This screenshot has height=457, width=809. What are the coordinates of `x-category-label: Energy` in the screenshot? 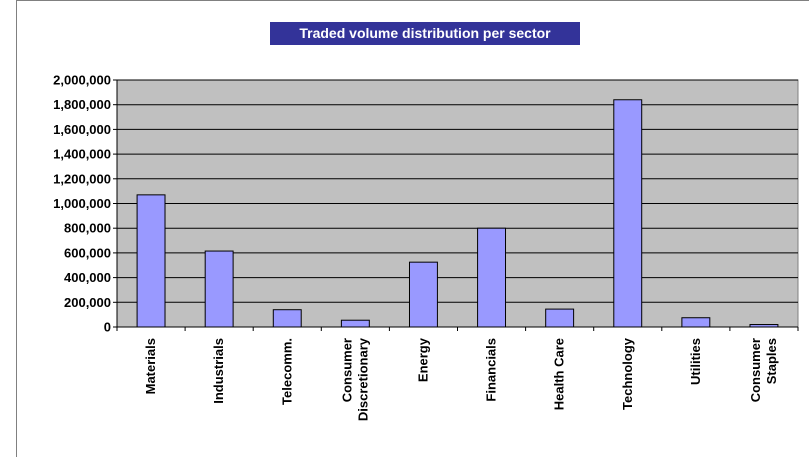 It's located at (422, 359).